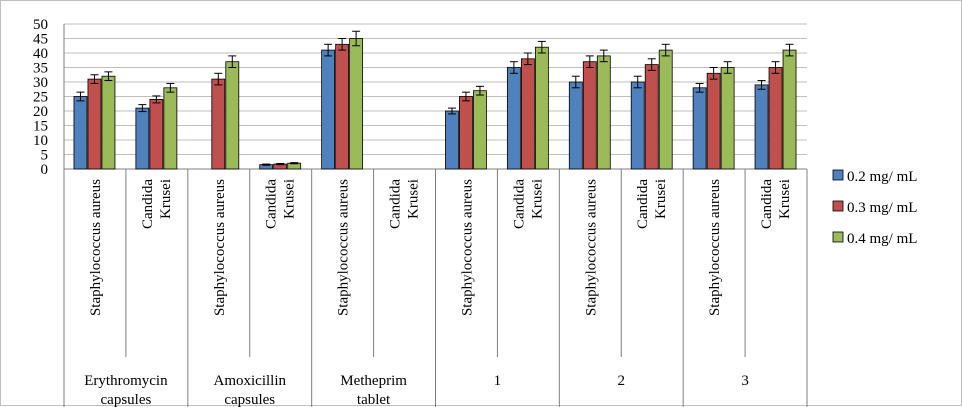 The image size is (962, 407). I want to click on y-tick-label: 30, so click(40, 83).